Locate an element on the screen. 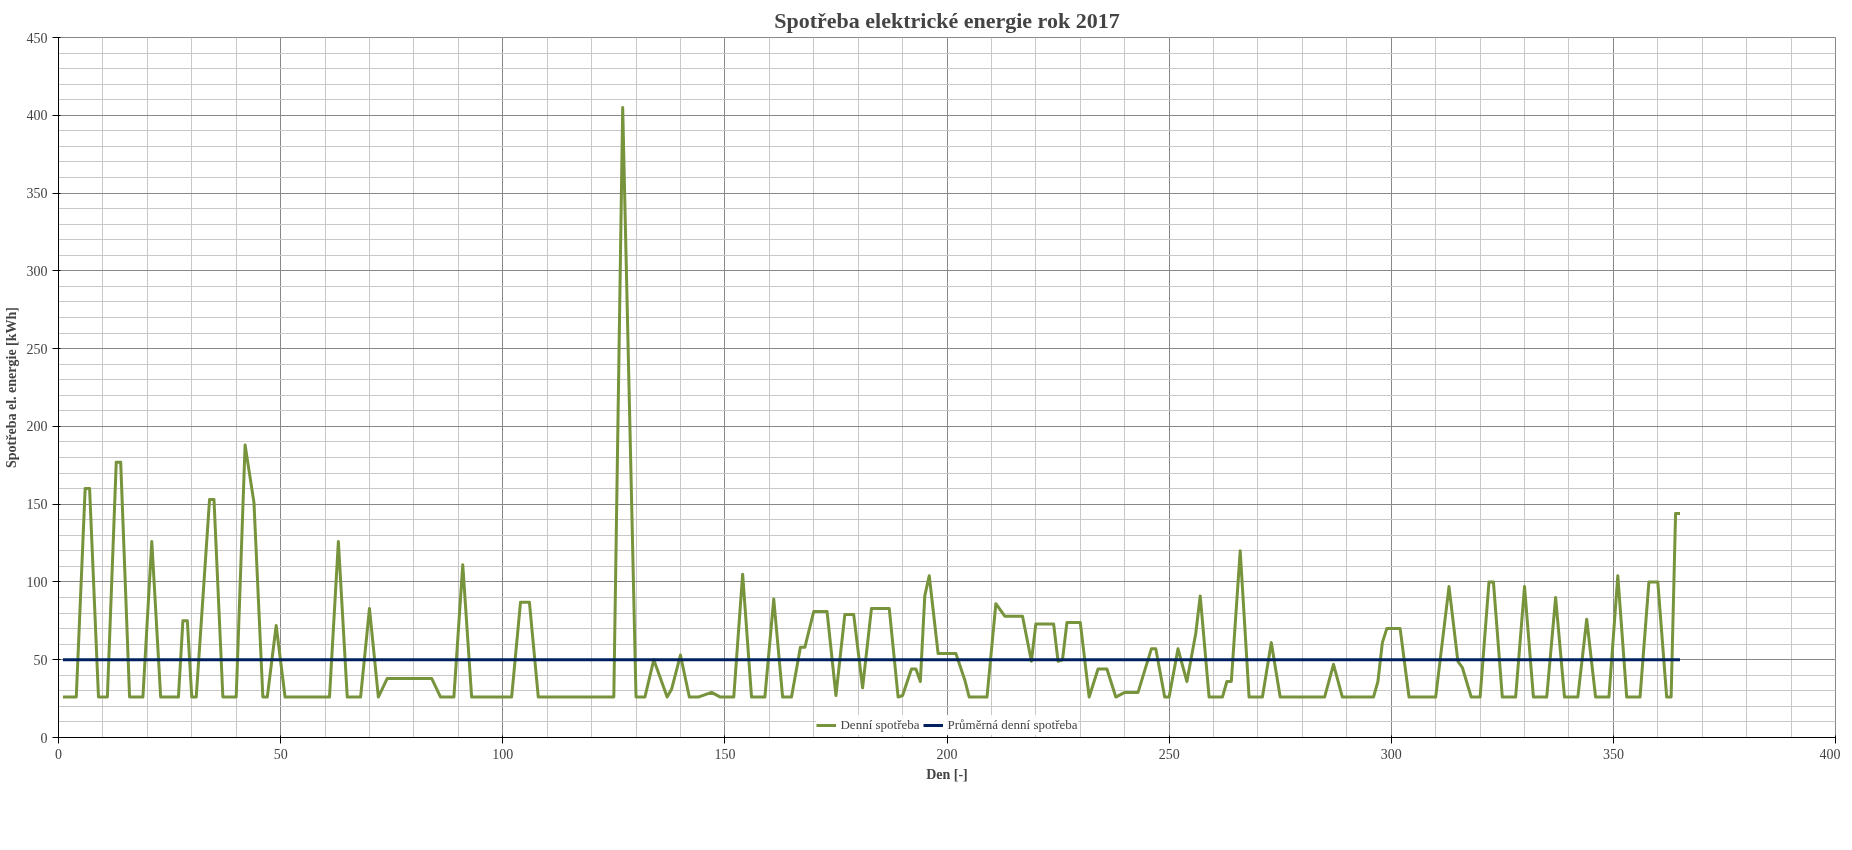 Image resolution: width=1852 pixels, height=850 pixels. y-axis-title: Spotřeba el. energie [kWh] is located at coordinates (11, 387).